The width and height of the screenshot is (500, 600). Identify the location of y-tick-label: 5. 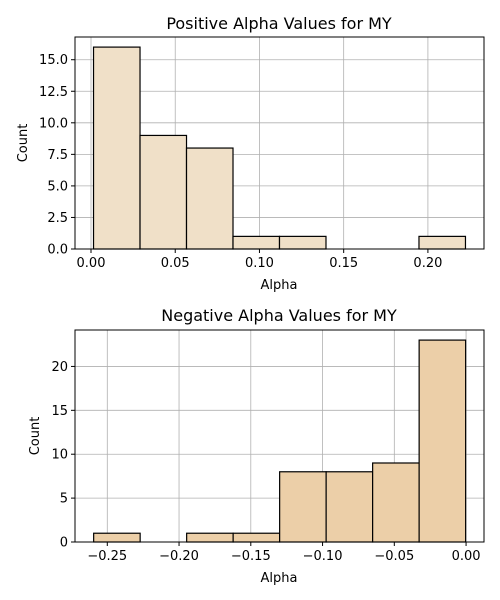
(64, 499).